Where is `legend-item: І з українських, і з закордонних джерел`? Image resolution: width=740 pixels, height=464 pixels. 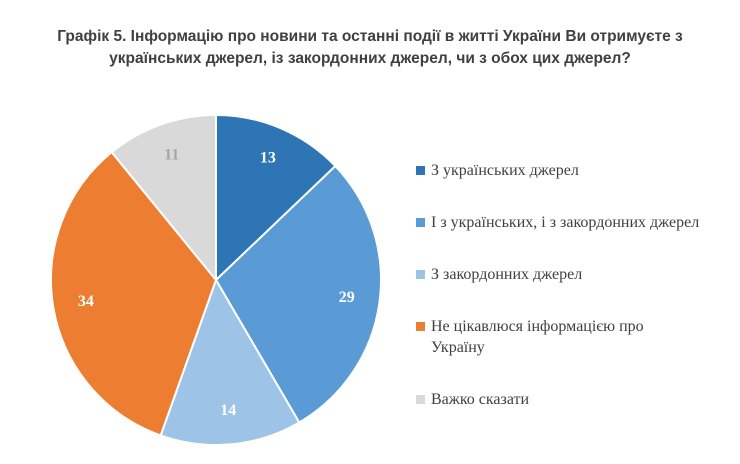
legend-item: І з українських, і з закордонних джерел is located at coordinates (558, 222).